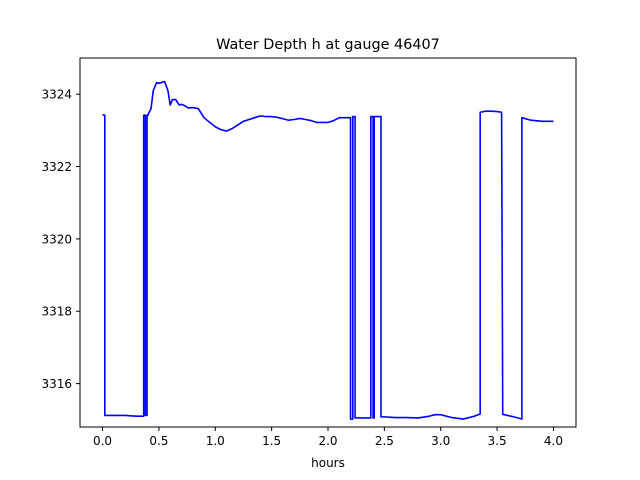  I want to click on x-tick-label: 2.5, so click(384, 441).